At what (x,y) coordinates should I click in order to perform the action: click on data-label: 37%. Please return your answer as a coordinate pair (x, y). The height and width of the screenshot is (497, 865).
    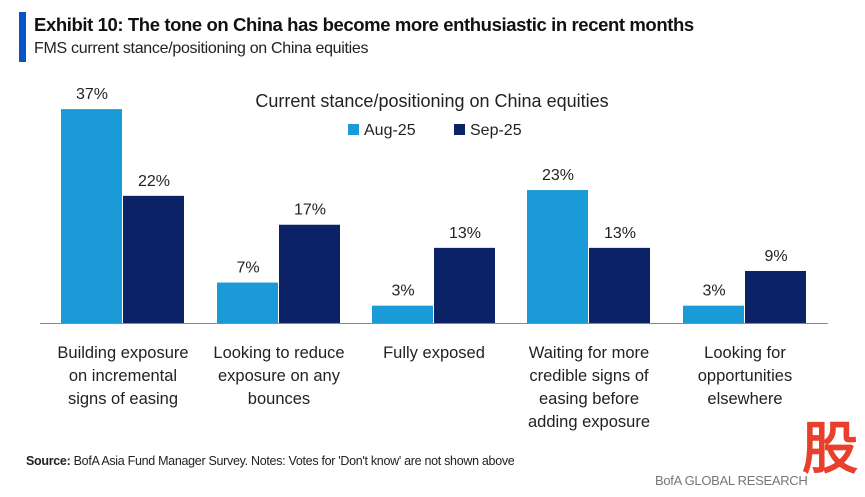
    Looking at the image, I should click on (92, 94).